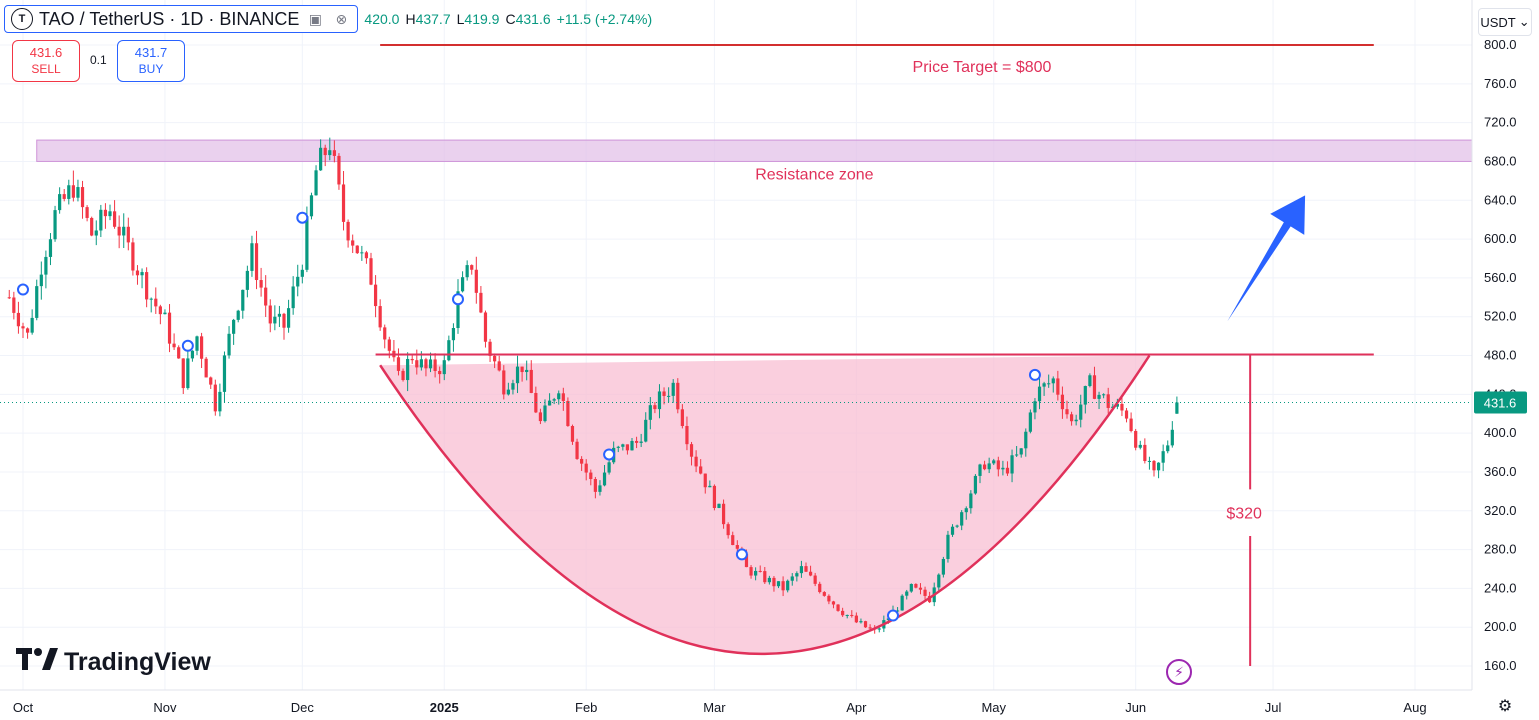 The width and height of the screenshot is (1539, 720). I want to click on lightning-icon: ⚡, so click(1179, 672).